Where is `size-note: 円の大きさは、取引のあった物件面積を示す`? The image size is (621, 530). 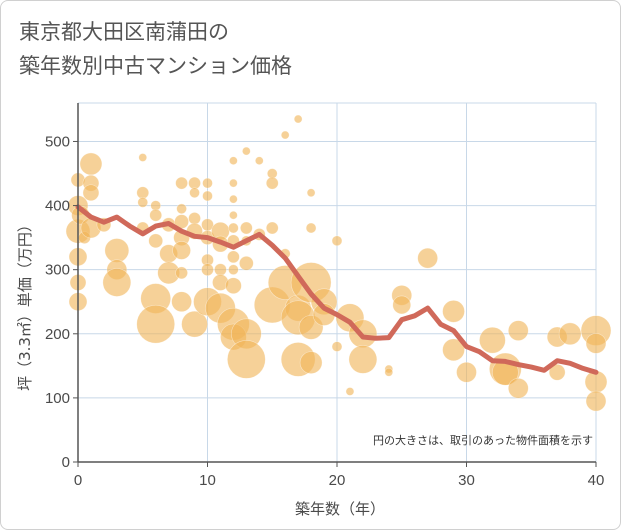
size-note: 円の大きさは、取引のあった物件面積を示す is located at coordinates (483, 440).